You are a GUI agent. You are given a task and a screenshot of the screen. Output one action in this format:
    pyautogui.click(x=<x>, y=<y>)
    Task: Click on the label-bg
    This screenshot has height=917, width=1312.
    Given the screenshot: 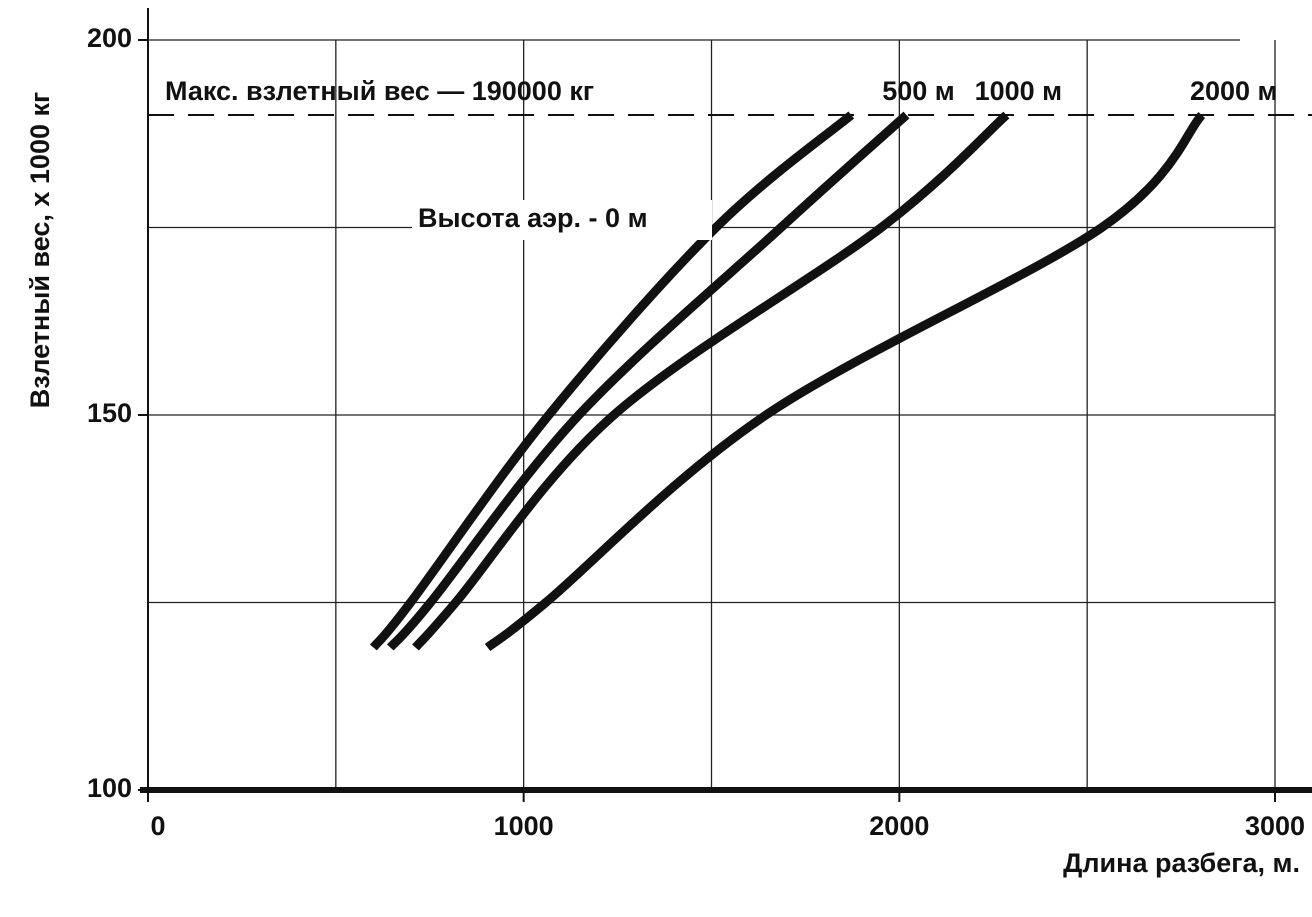 What is the action you would take?
    pyautogui.click(x=562, y=220)
    